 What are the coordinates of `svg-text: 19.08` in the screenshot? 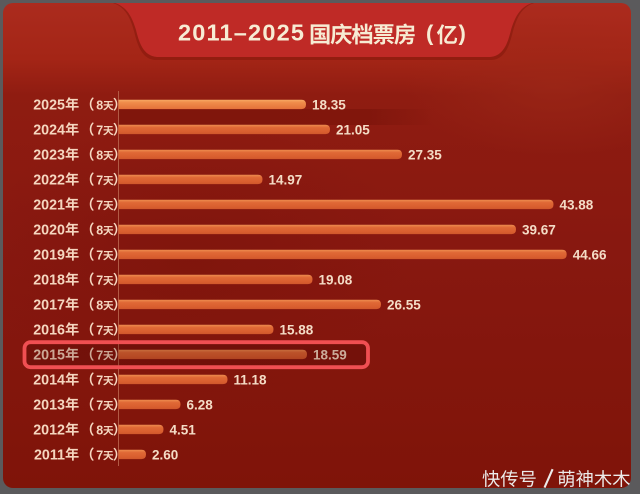 It's located at (336, 279).